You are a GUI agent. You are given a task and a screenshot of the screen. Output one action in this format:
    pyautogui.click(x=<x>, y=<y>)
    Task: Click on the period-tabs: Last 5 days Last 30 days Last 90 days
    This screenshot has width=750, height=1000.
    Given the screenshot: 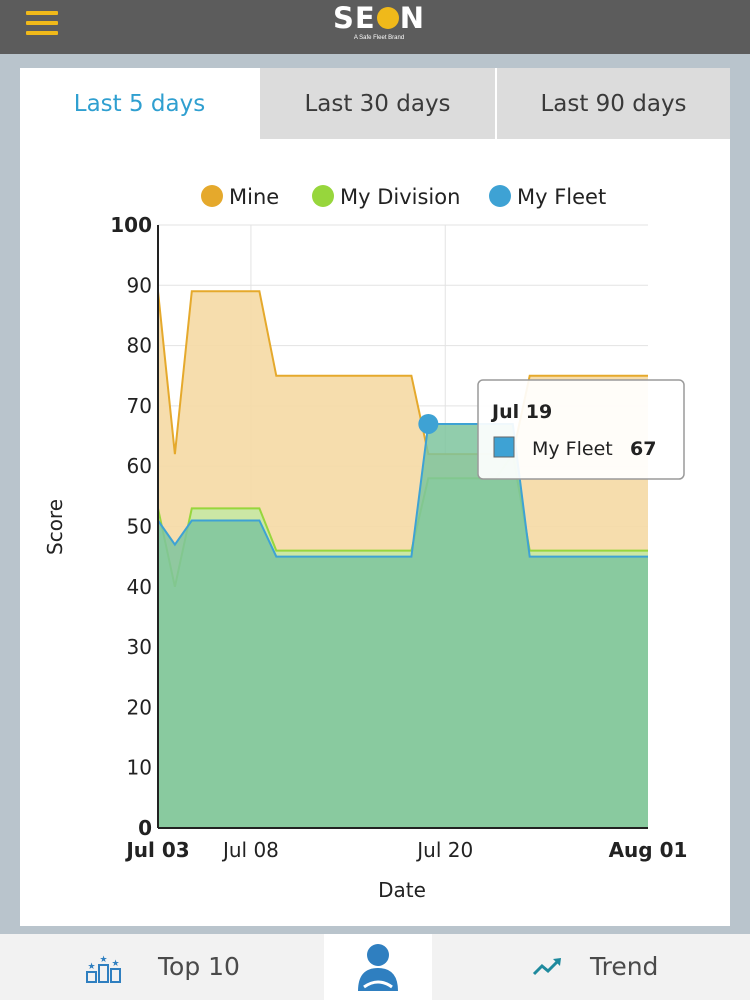 What is the action you would take?
    pyautogui.click(x=375, y=103)
    